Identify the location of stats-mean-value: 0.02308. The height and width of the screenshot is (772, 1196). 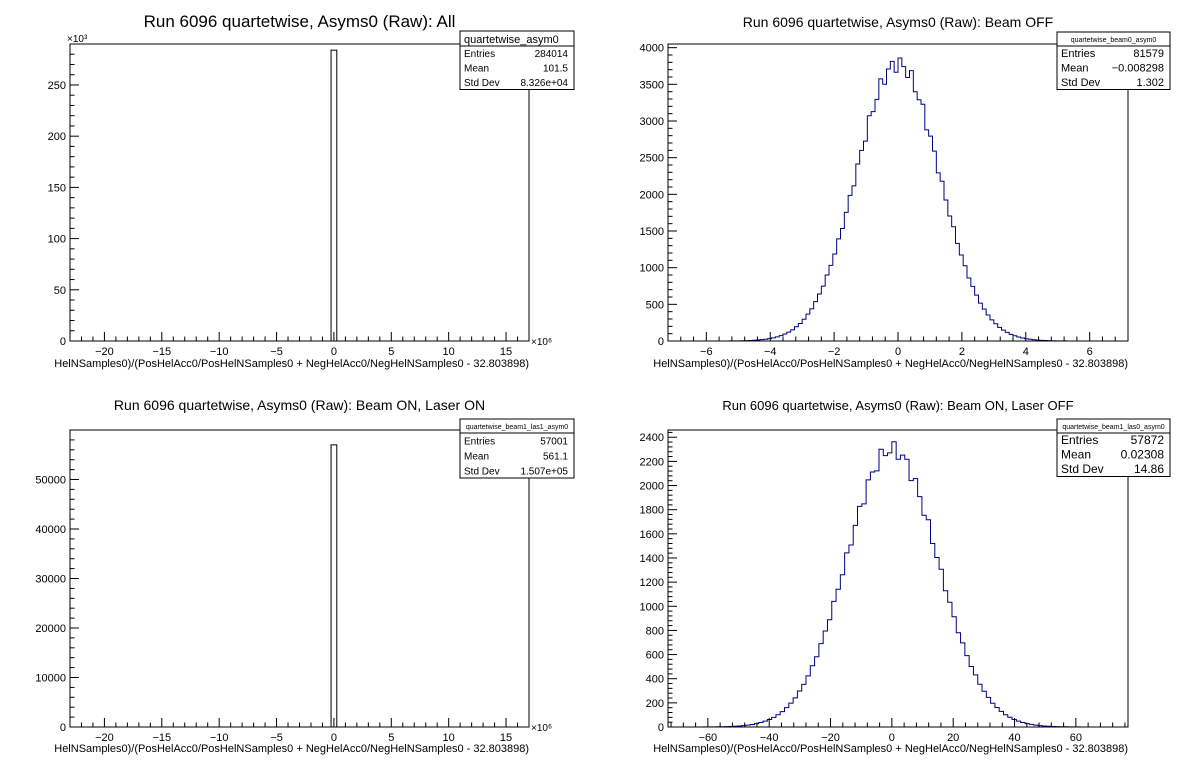
(1143, 455).